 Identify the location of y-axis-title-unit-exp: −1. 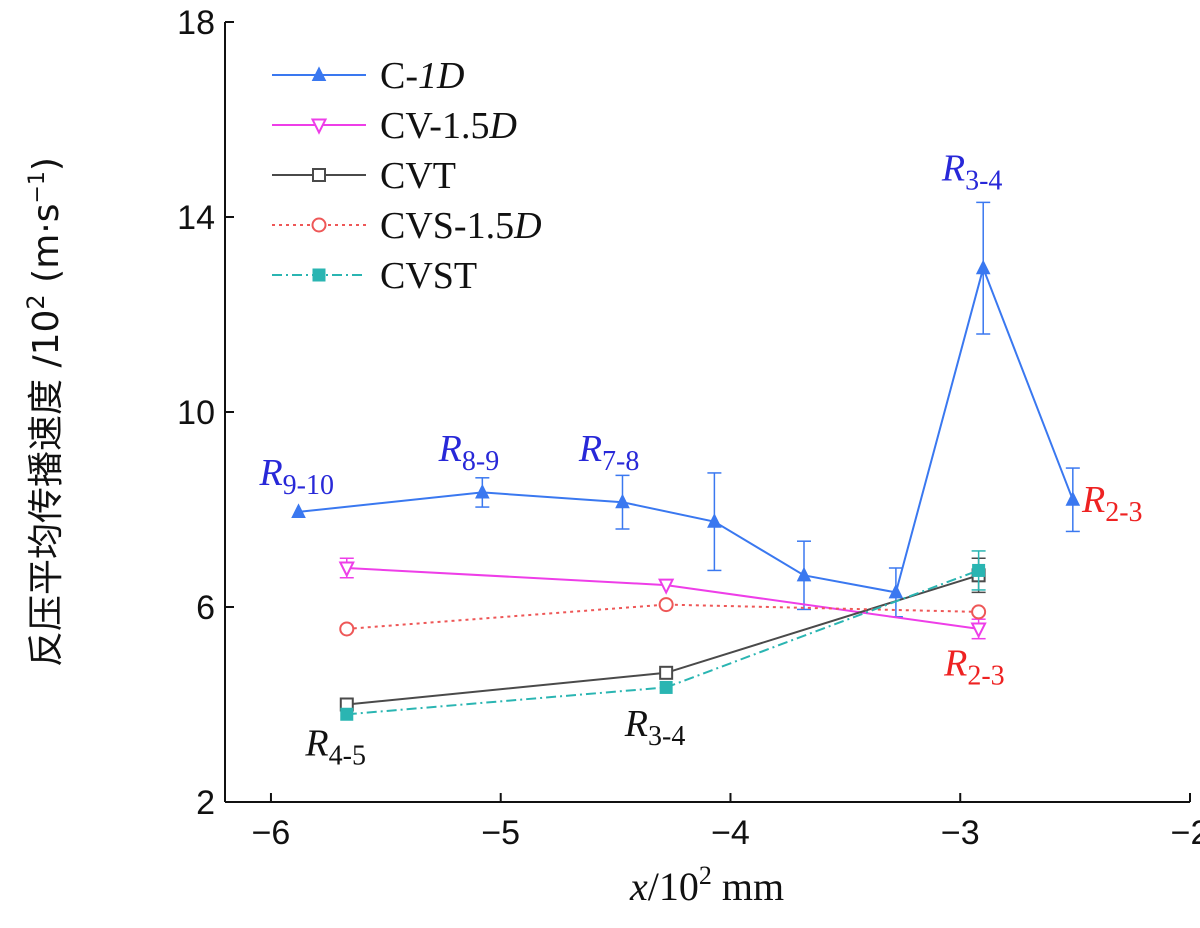
(37, 187).